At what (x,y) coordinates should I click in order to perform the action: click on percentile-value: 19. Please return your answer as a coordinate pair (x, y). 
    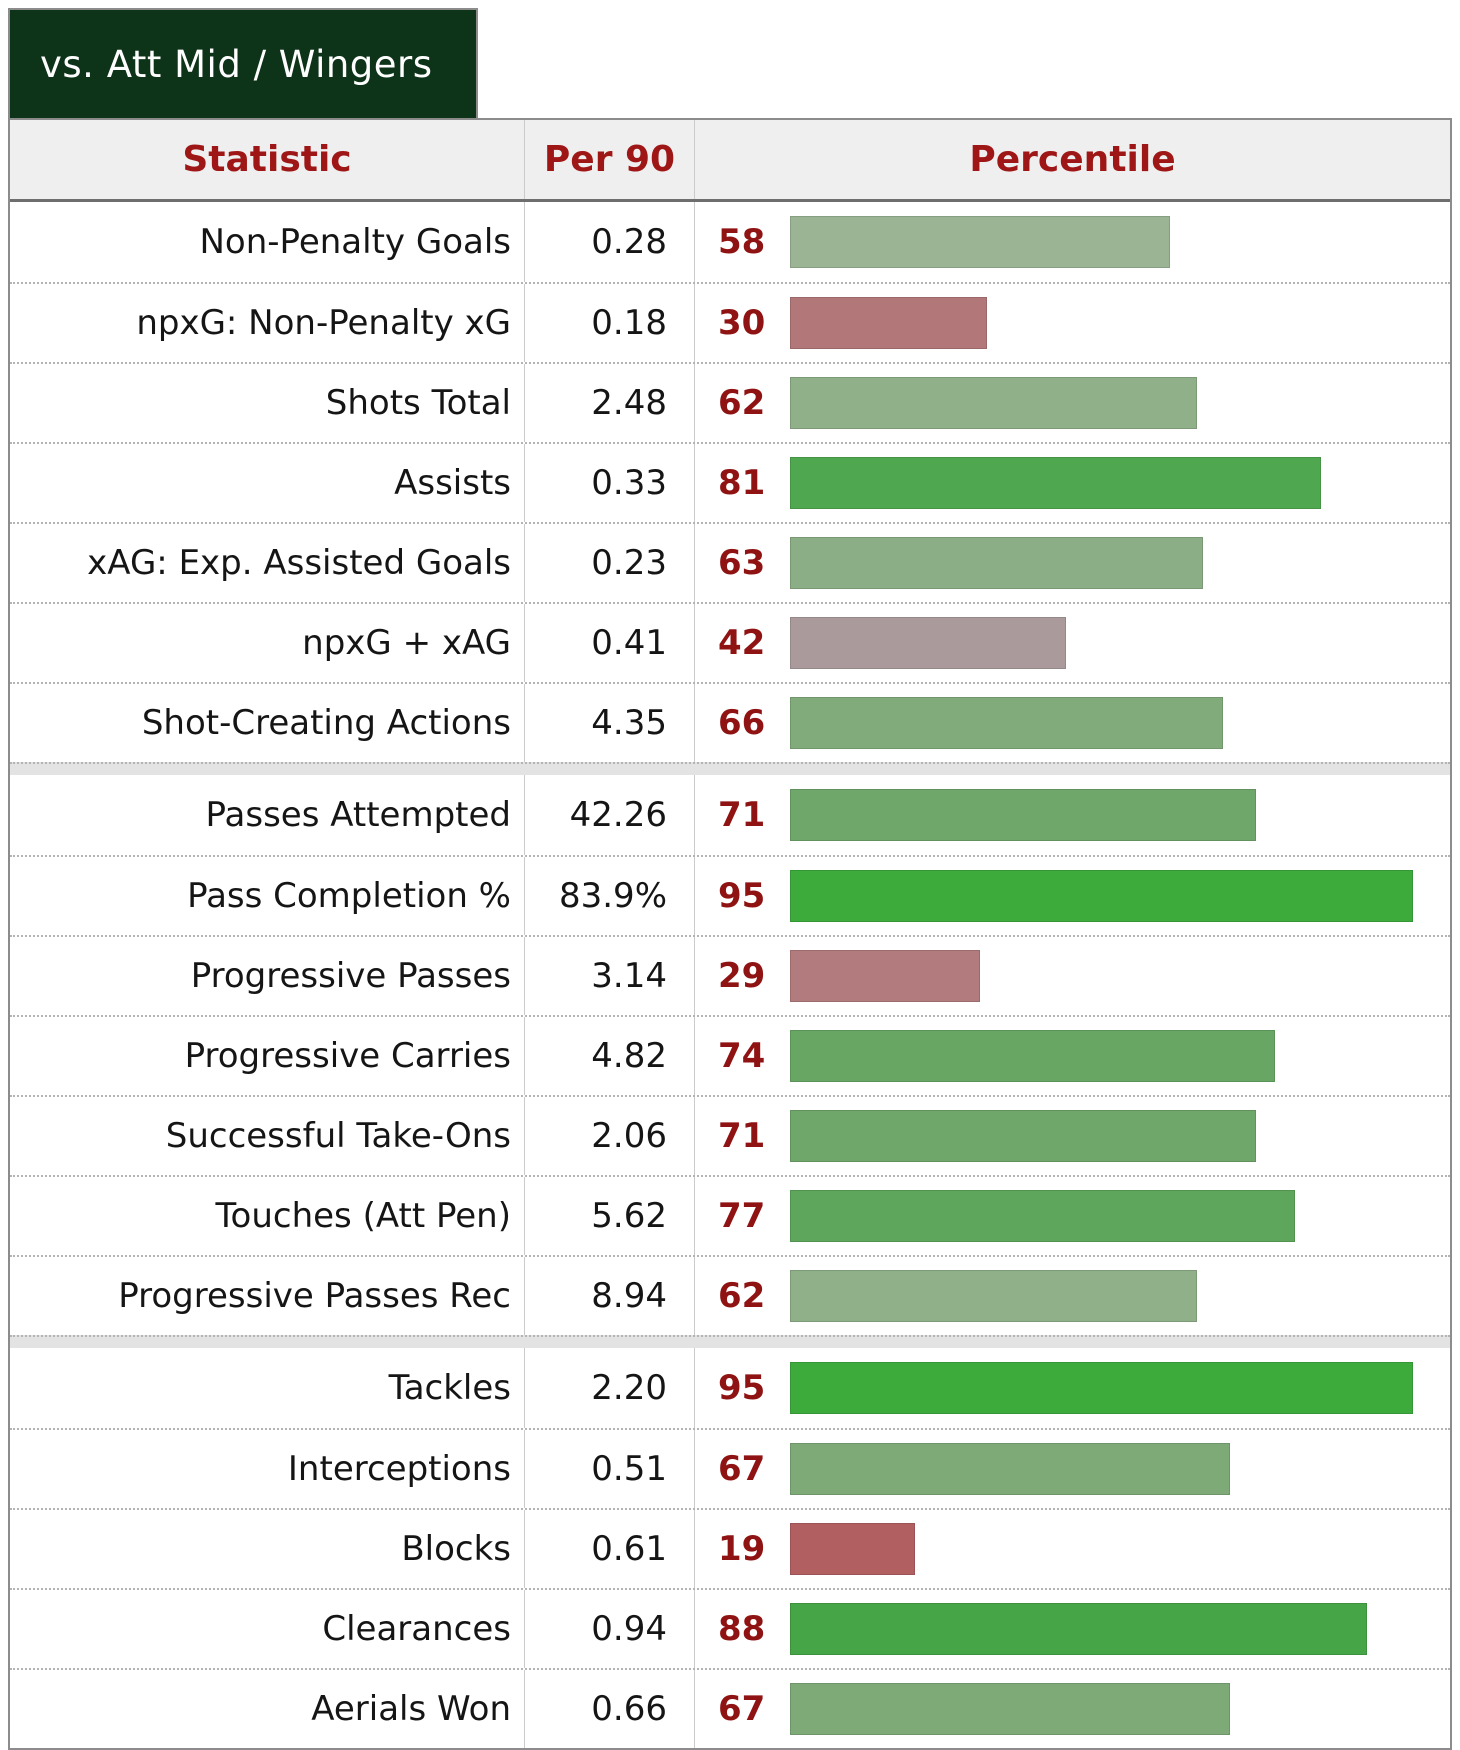
    Looking at the image, I should click on (742, 1549).